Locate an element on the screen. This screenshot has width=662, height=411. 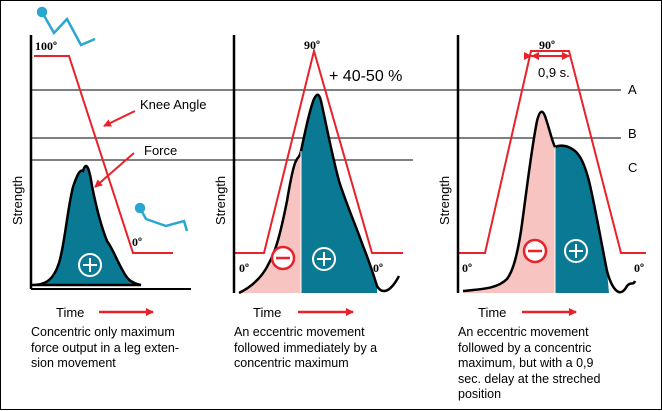
top-angle-label-2: 90º is located at coordinates (312, 45).